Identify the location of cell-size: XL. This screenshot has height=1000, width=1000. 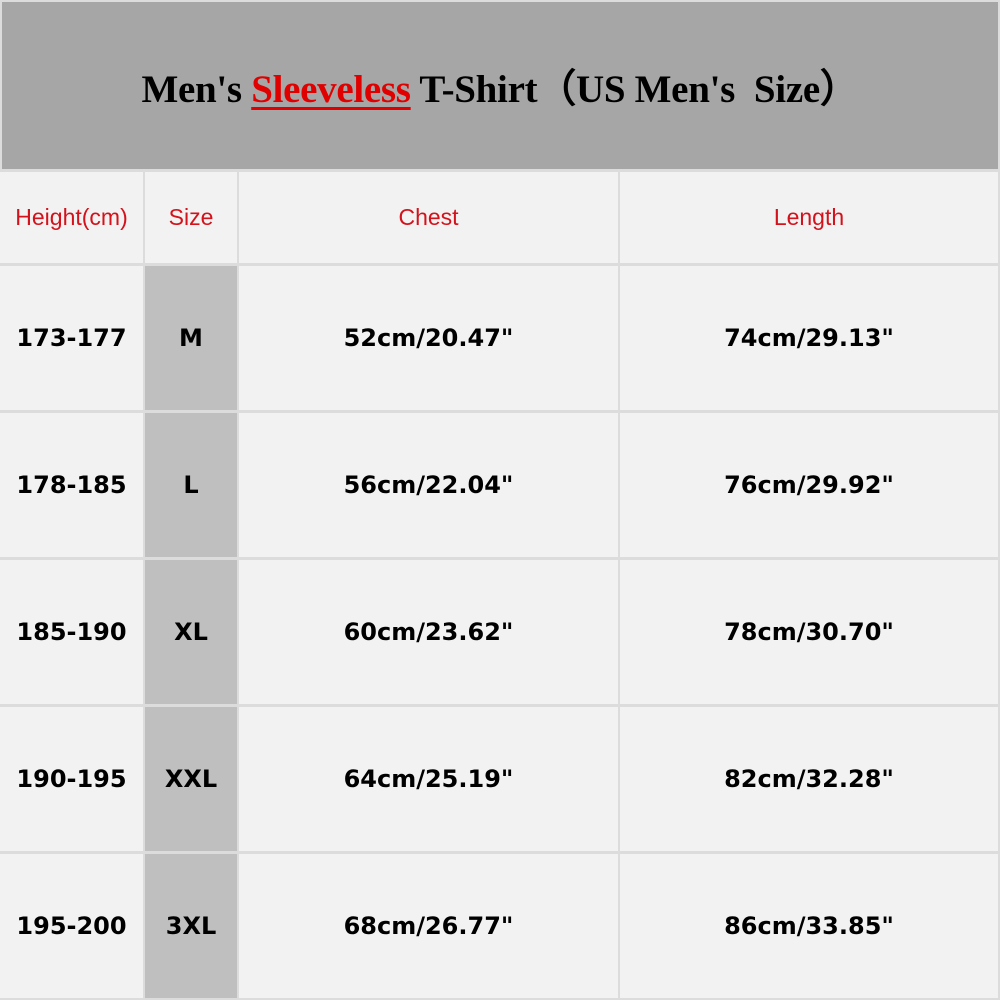
(191, 632).